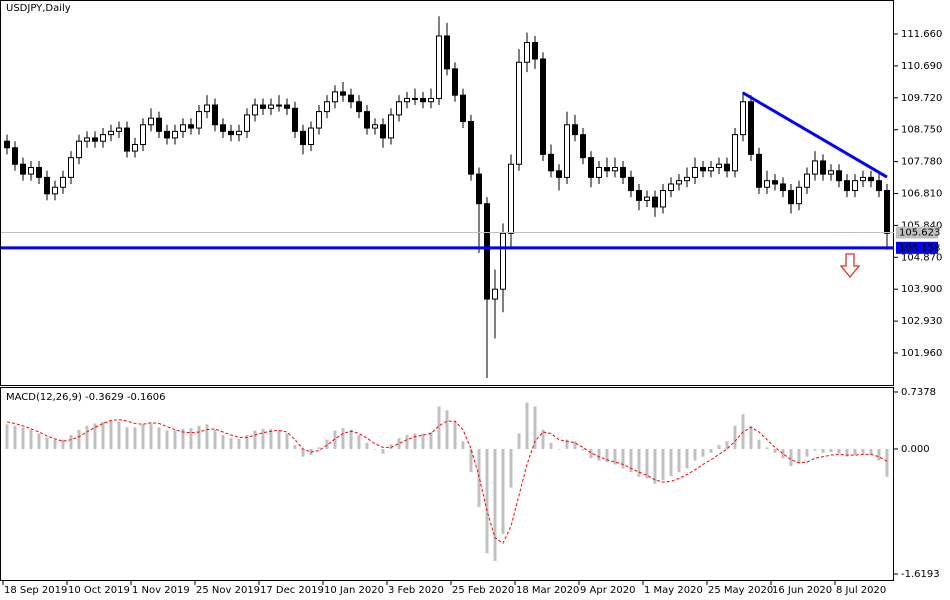 The height and width of the screenshot is (600, 950). Describe the element at coordinates (861, 590) in the screenshot. I see `x-tick-label: 8 Jul 2020` at that location.